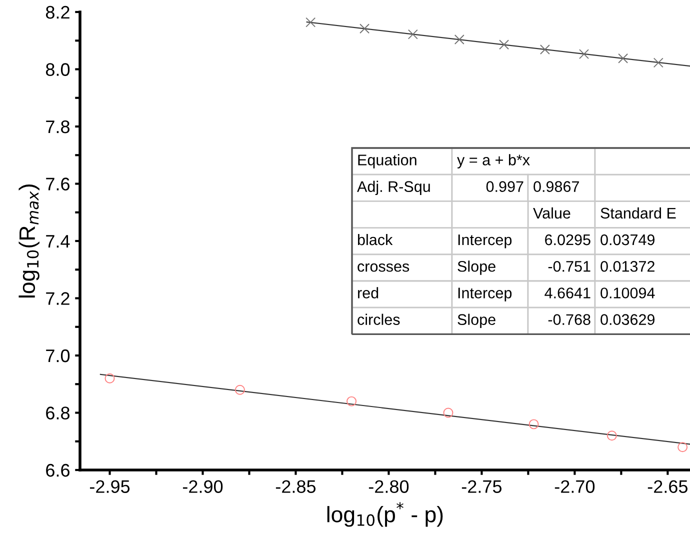 This screenshot has width=690, height=538. What do you see at coordinates (58, 470) in the screenshot?
I see `y-tick-label: 6.6` at bounding box center [58, 470].